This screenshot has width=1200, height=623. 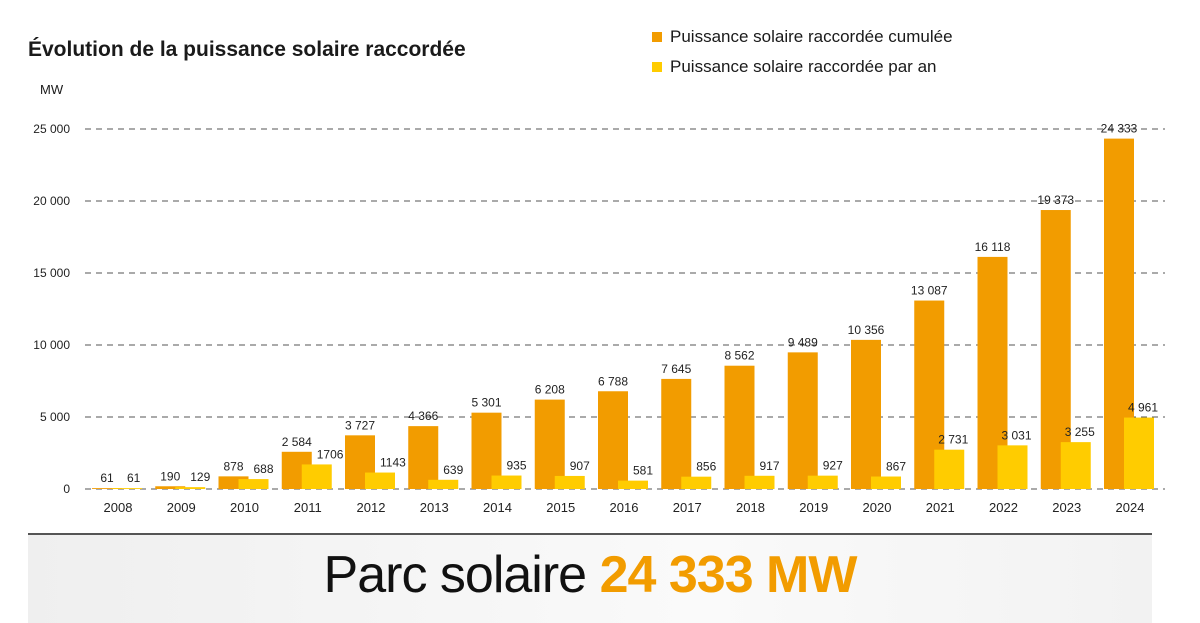 What do you see at coordinates (1055, 200) in the screenshot?
I see `data-label-cumulative: 19 373` at bounding box center [1055, 200].